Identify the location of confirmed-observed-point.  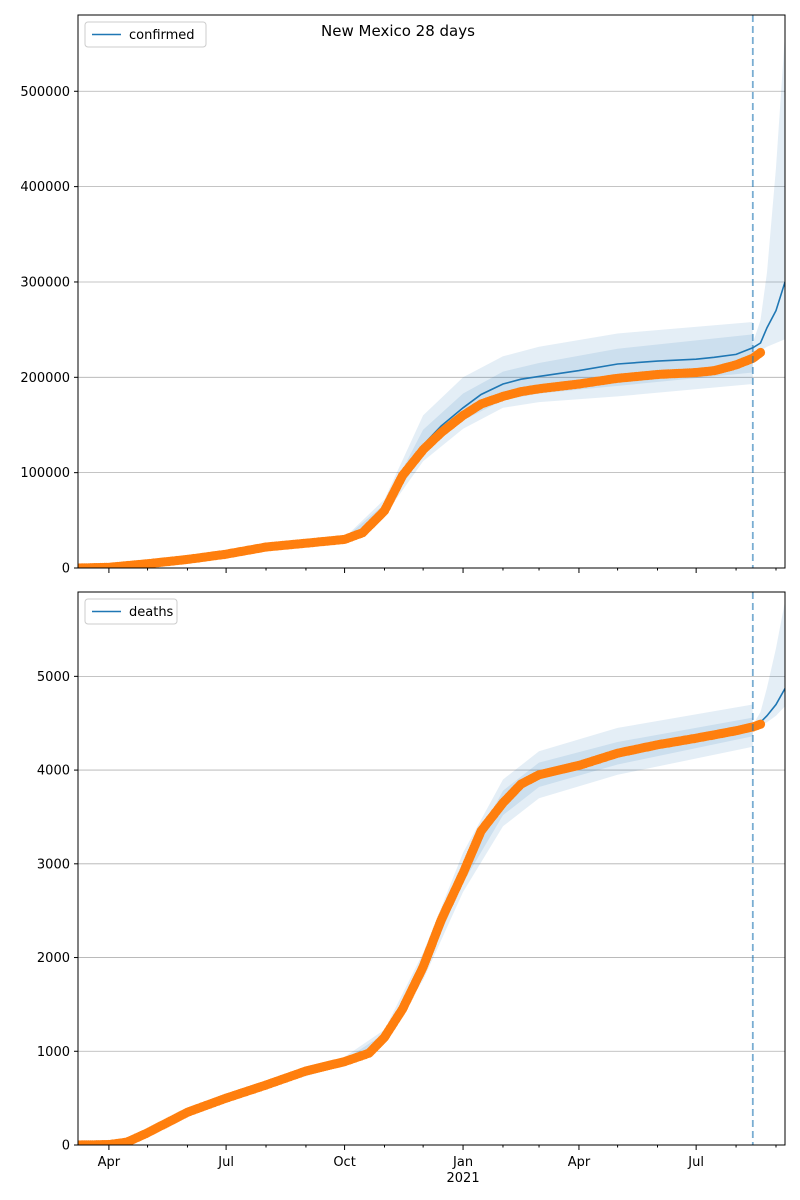
(760, 352).